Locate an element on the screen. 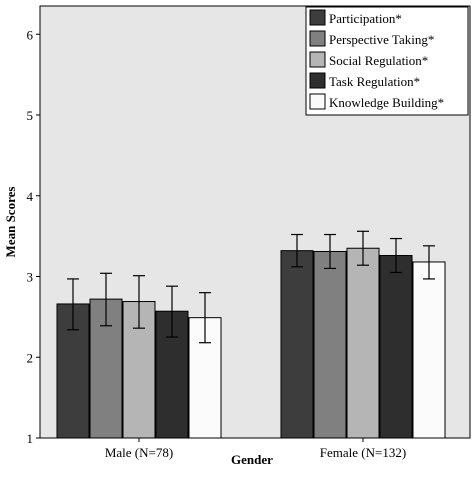 The image size is (474, 490). x-tick-label: Male (N=78) is located at coordinates (139, 452).